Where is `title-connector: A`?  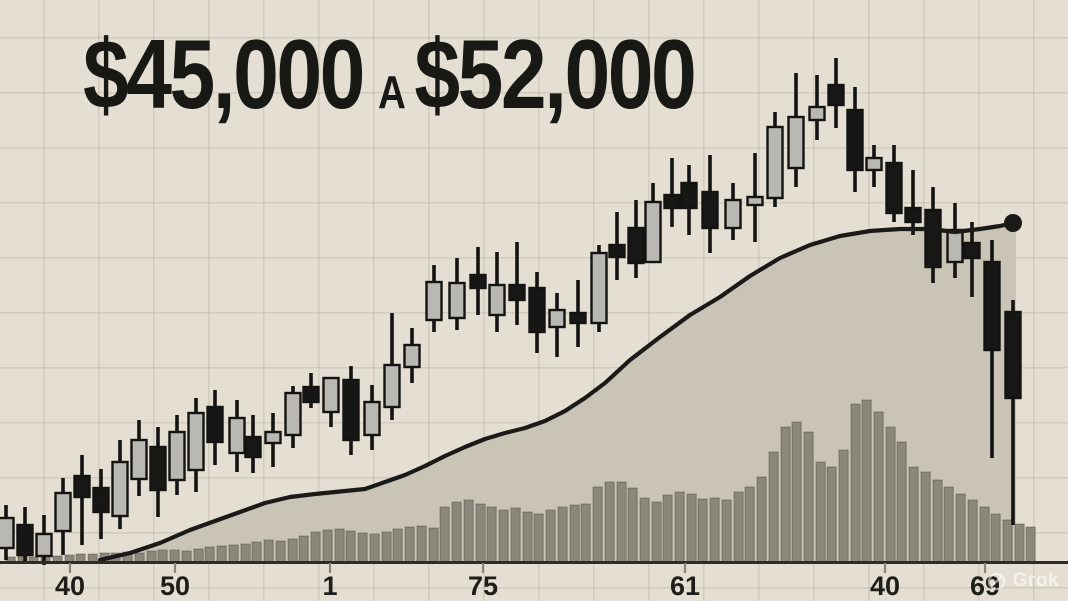
title-connector: A is located at coordinates (392, 92).